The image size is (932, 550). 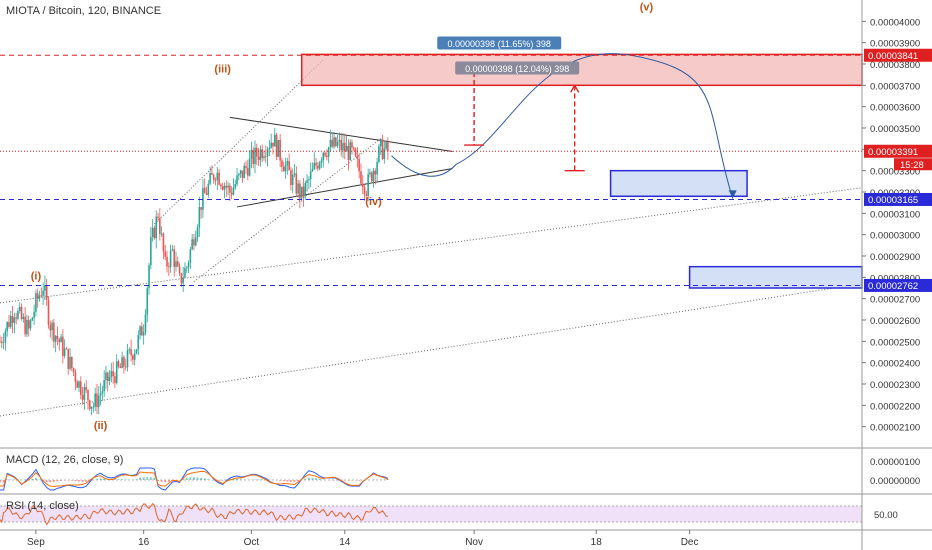 What do you see at coordinates (222, 70) in the screenshot?
I see `wave-label: (iii)` at bounding box center [222, 70].